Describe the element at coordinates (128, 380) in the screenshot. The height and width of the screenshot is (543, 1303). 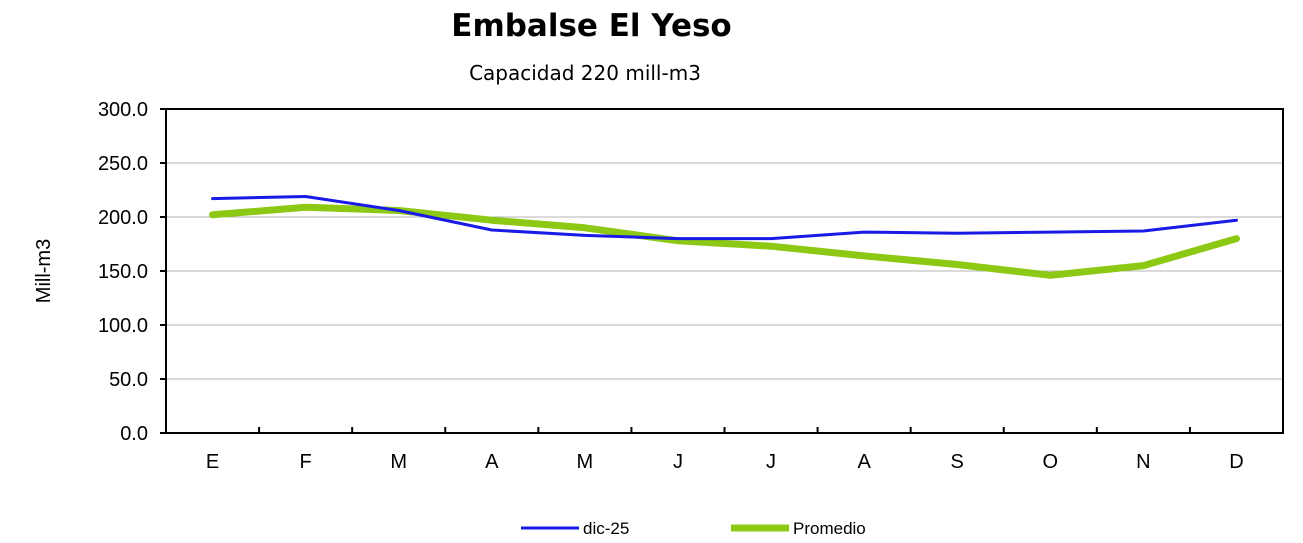
I see `y-tick-label: 50.0` at that location.